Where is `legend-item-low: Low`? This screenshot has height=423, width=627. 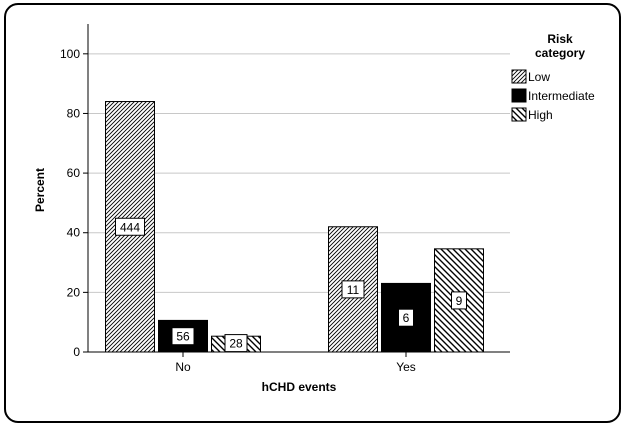
legend-item-low: Low is located at coordinates (530, 76).